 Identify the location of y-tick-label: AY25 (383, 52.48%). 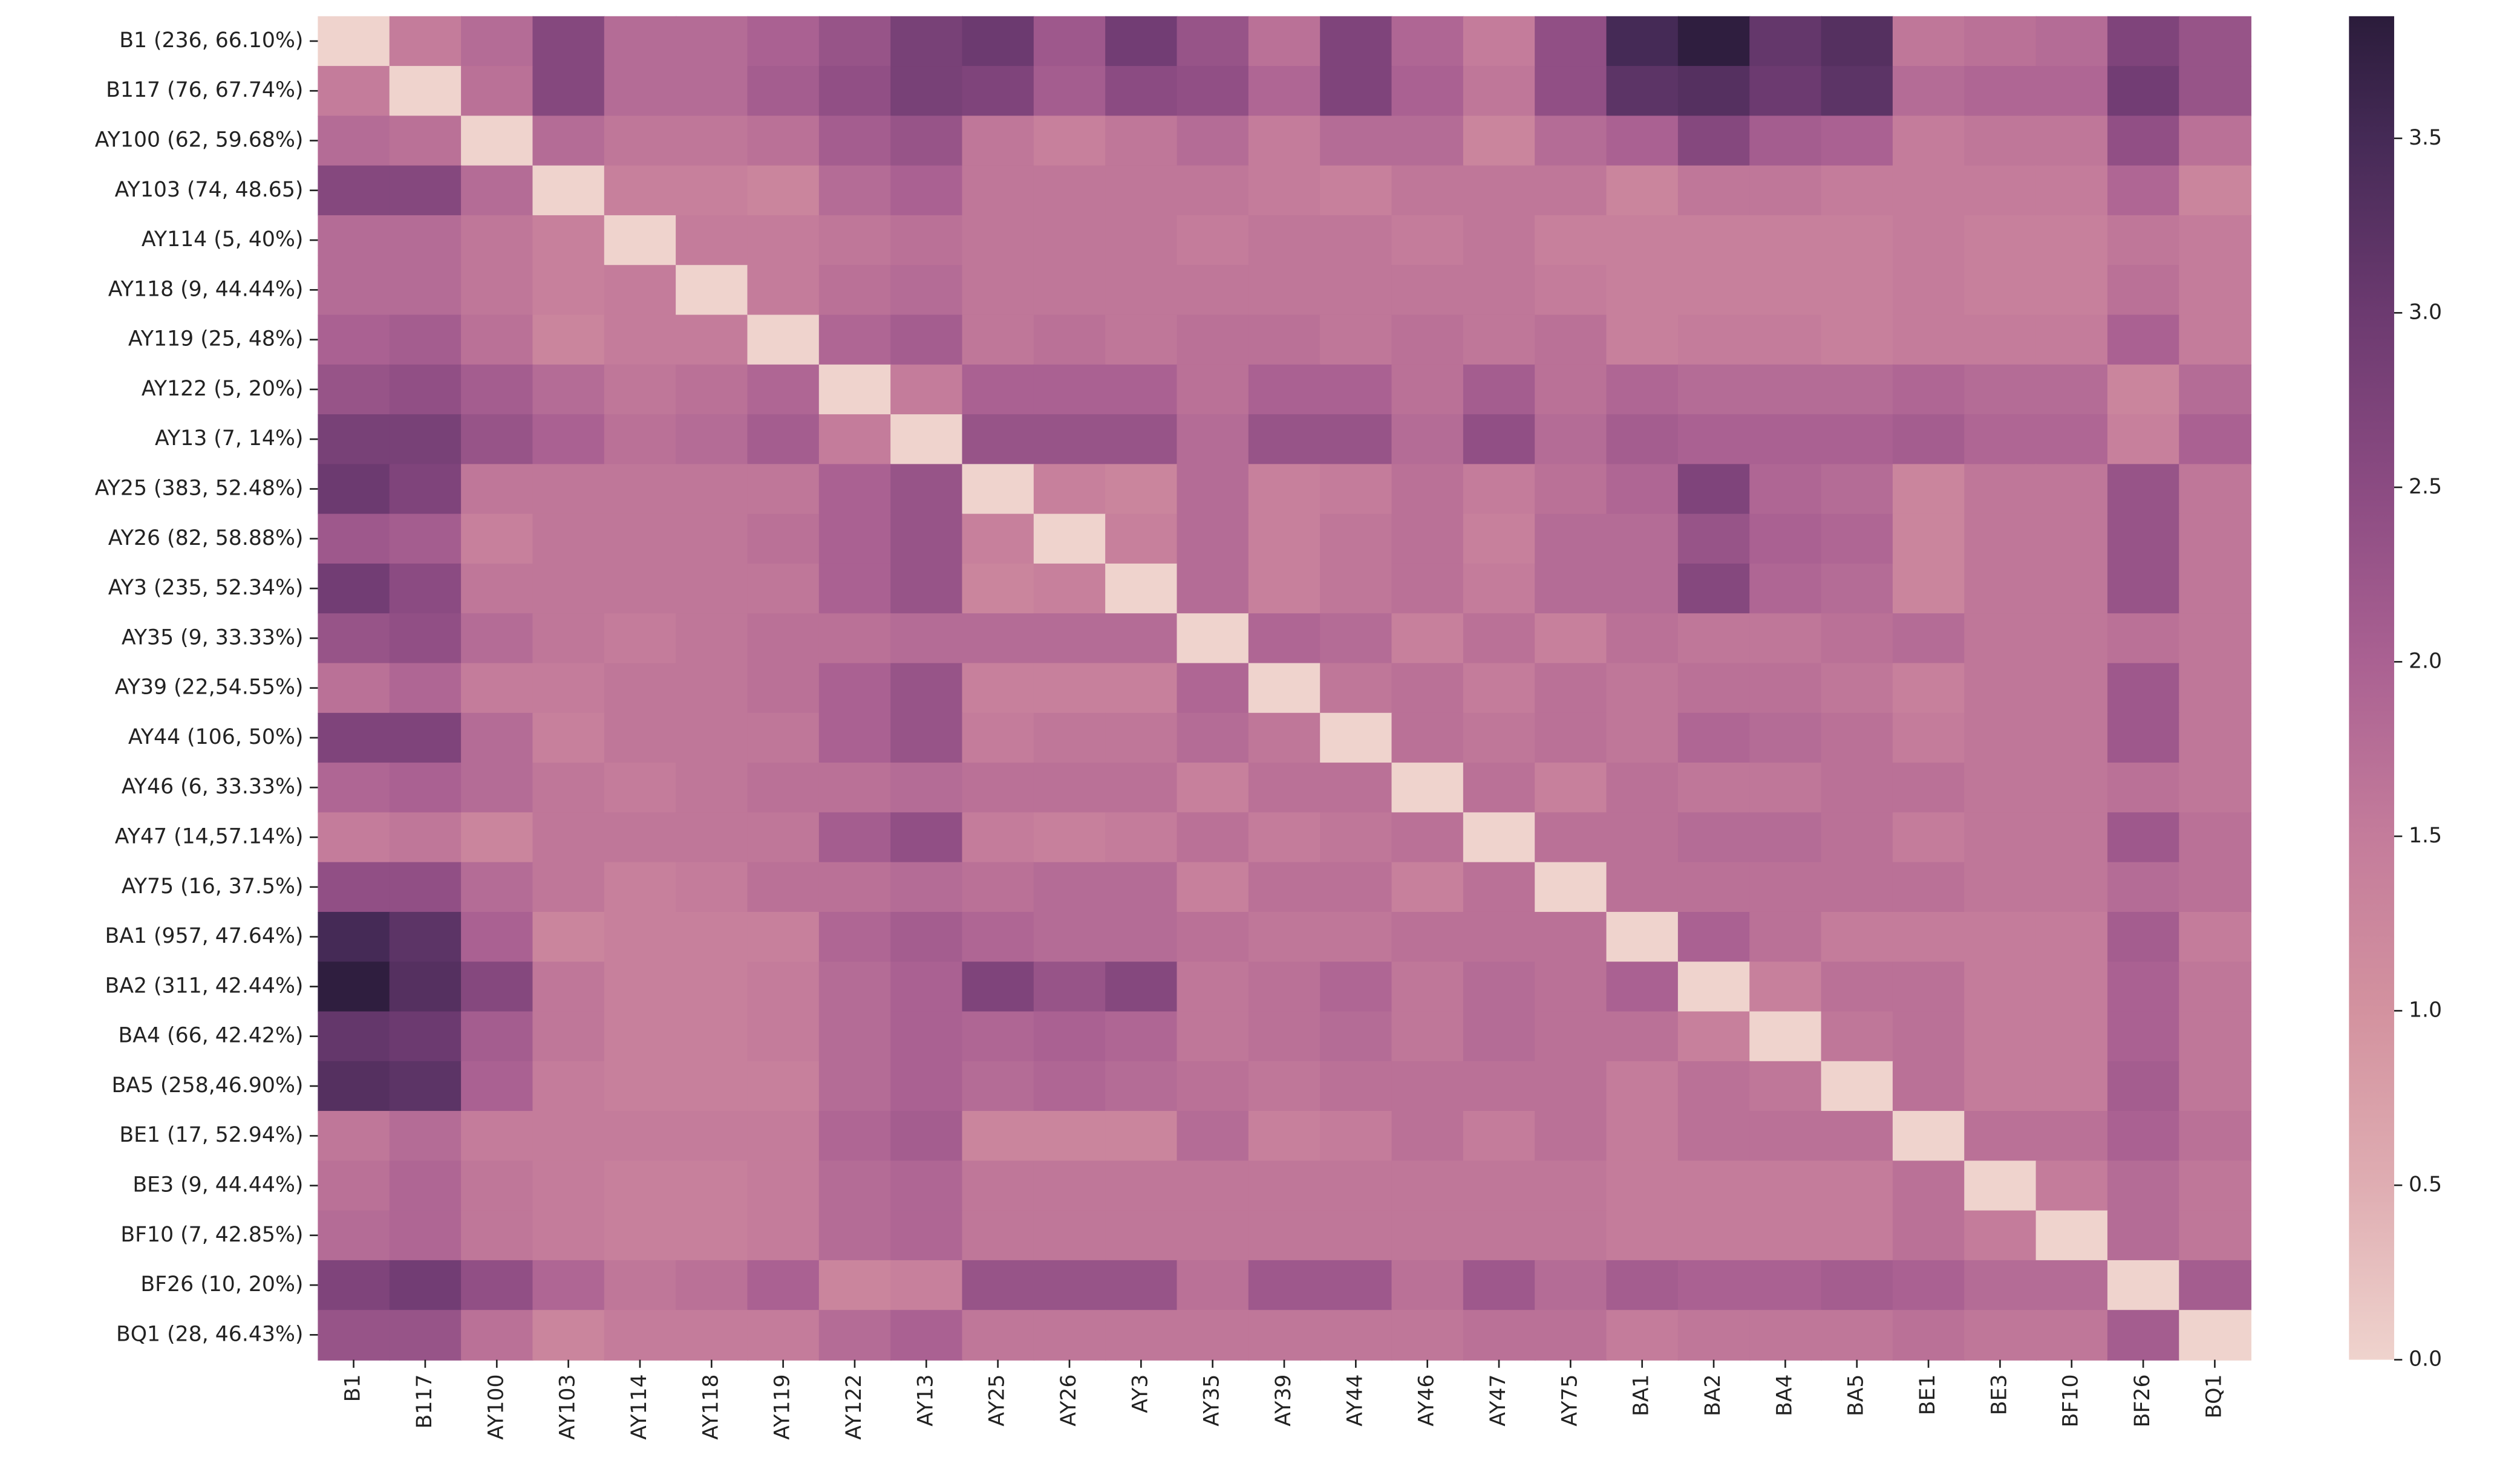
(199, 489).